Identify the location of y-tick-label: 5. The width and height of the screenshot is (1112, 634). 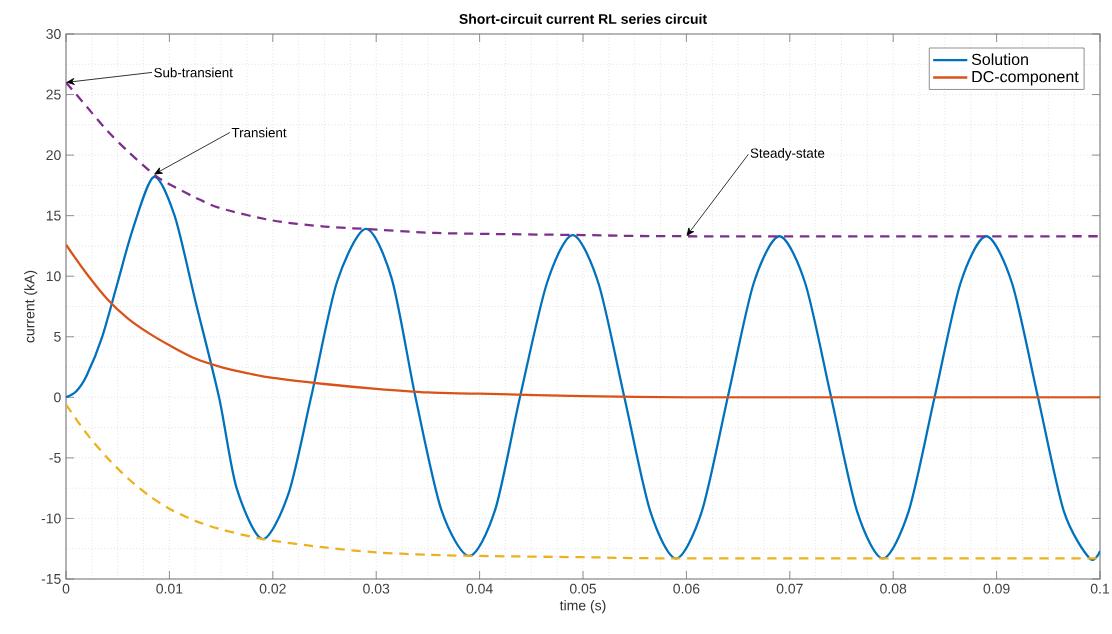
(57, 336).